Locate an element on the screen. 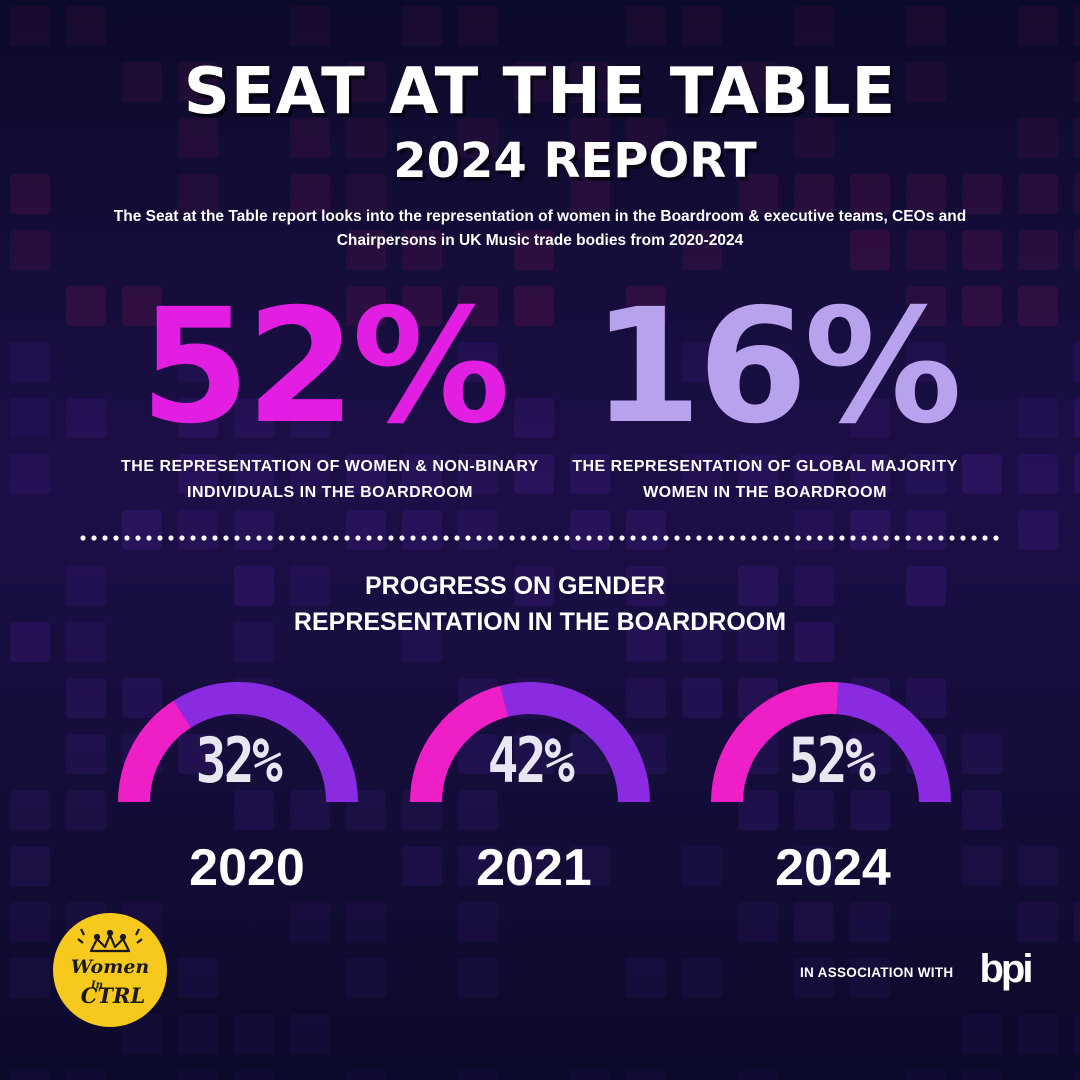  gauge-2024: 52% is located at coordinates (831, 740).